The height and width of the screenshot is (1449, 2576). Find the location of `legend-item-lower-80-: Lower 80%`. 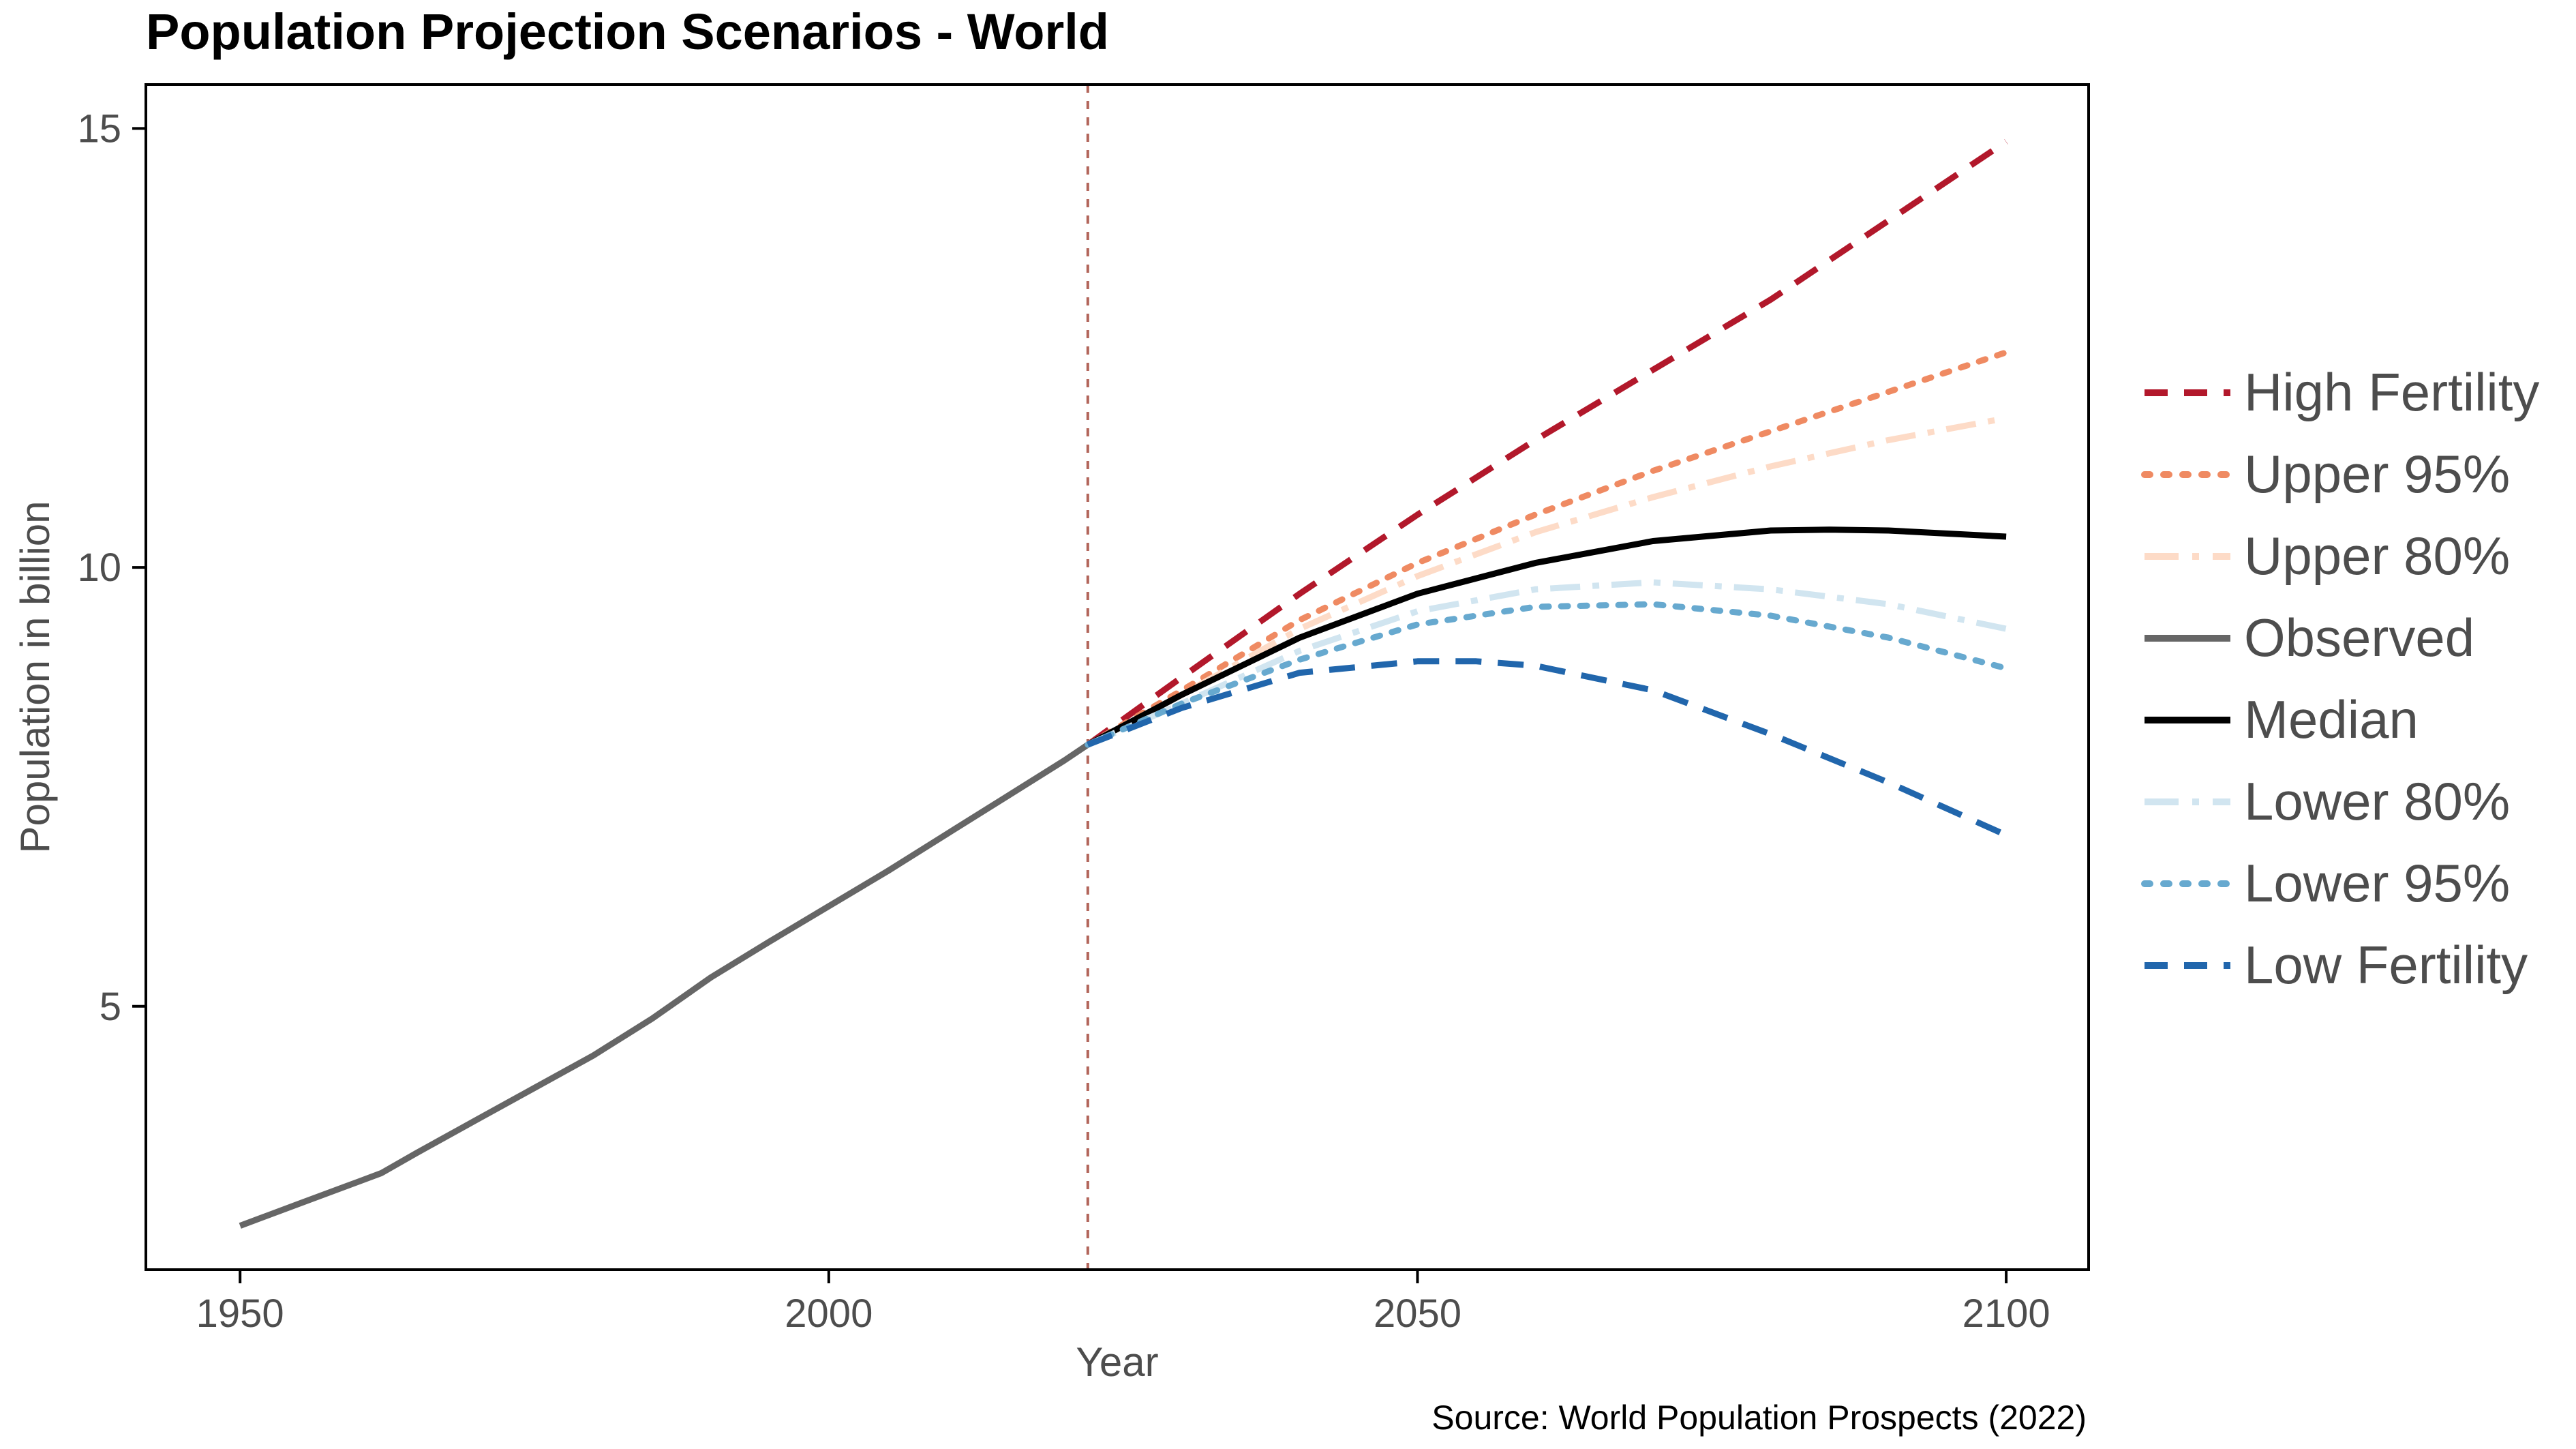

legend-item-lower-80-: Lower 80% is located at coordinates (2327, 801).